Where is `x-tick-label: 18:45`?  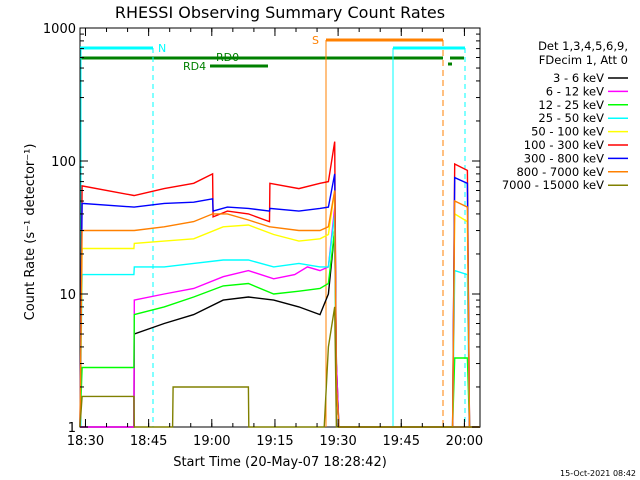
x-tick-label: 18:45 is located at coordinates (148, 441).